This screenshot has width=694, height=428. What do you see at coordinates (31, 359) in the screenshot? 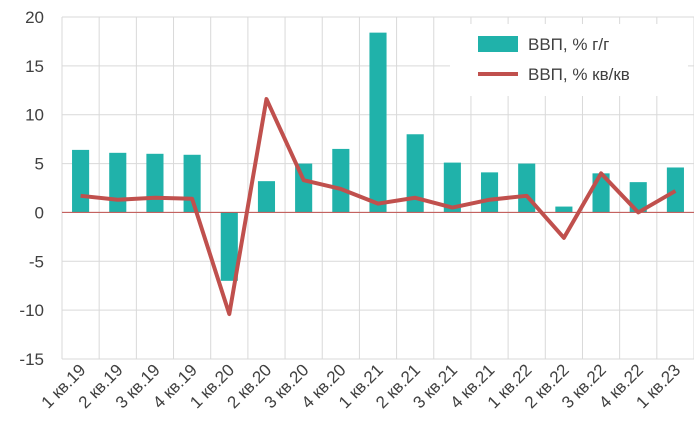
I see `y-tick-label: -15` at bounding box center [31, 359].